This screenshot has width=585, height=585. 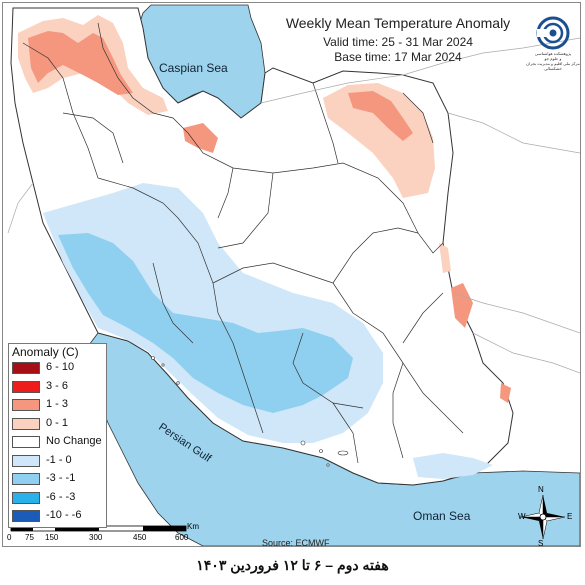 I want to click on compass-w: W, so click(x=522, y=516).